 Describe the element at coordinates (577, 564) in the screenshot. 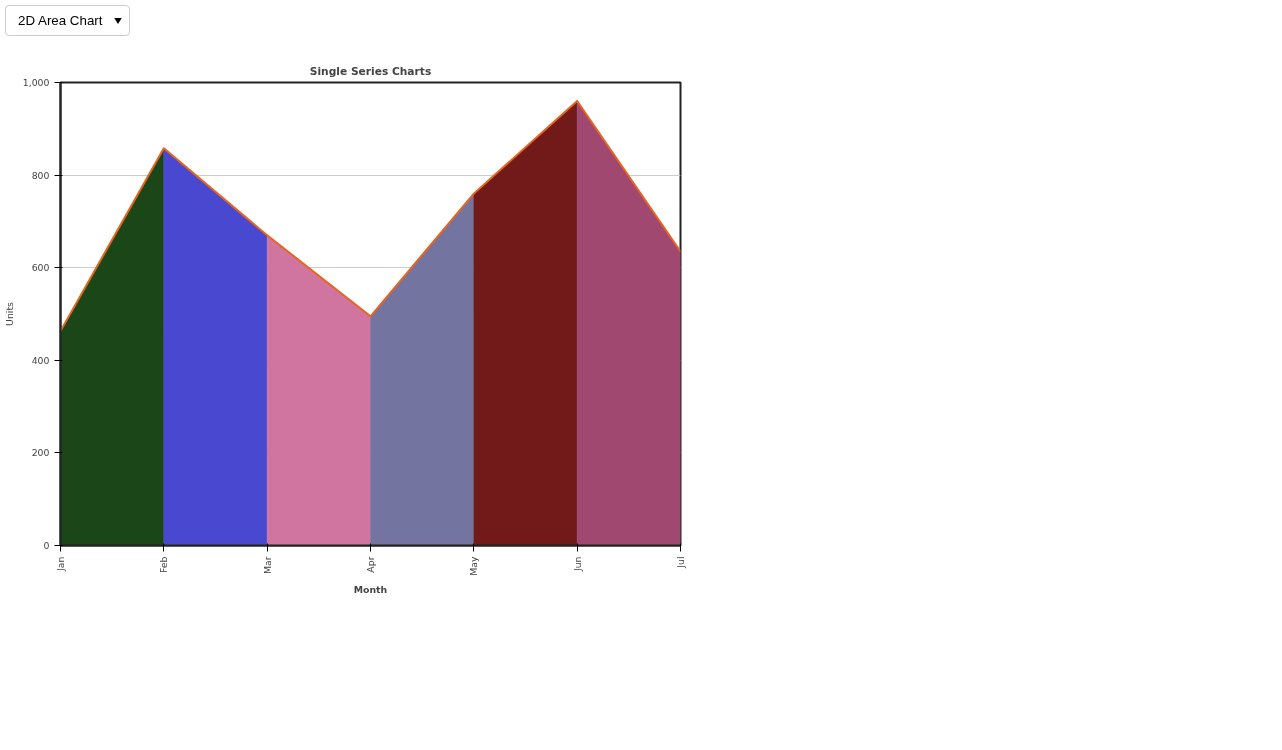

I see `x-tick-label: Jun` at that location.